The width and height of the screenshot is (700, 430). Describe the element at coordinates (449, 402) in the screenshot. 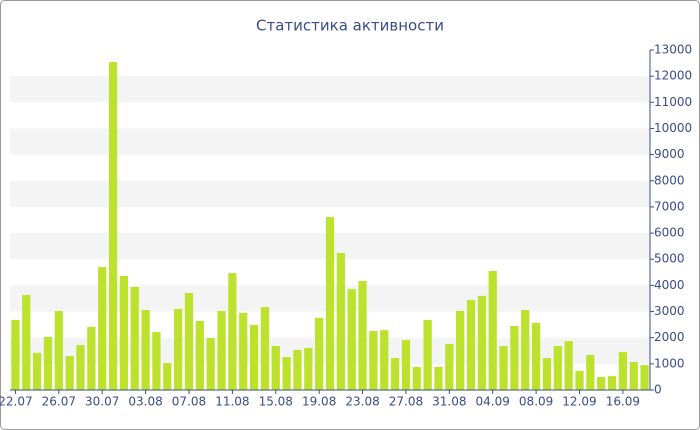

I see `x-tick-label: 31.08` at that location.